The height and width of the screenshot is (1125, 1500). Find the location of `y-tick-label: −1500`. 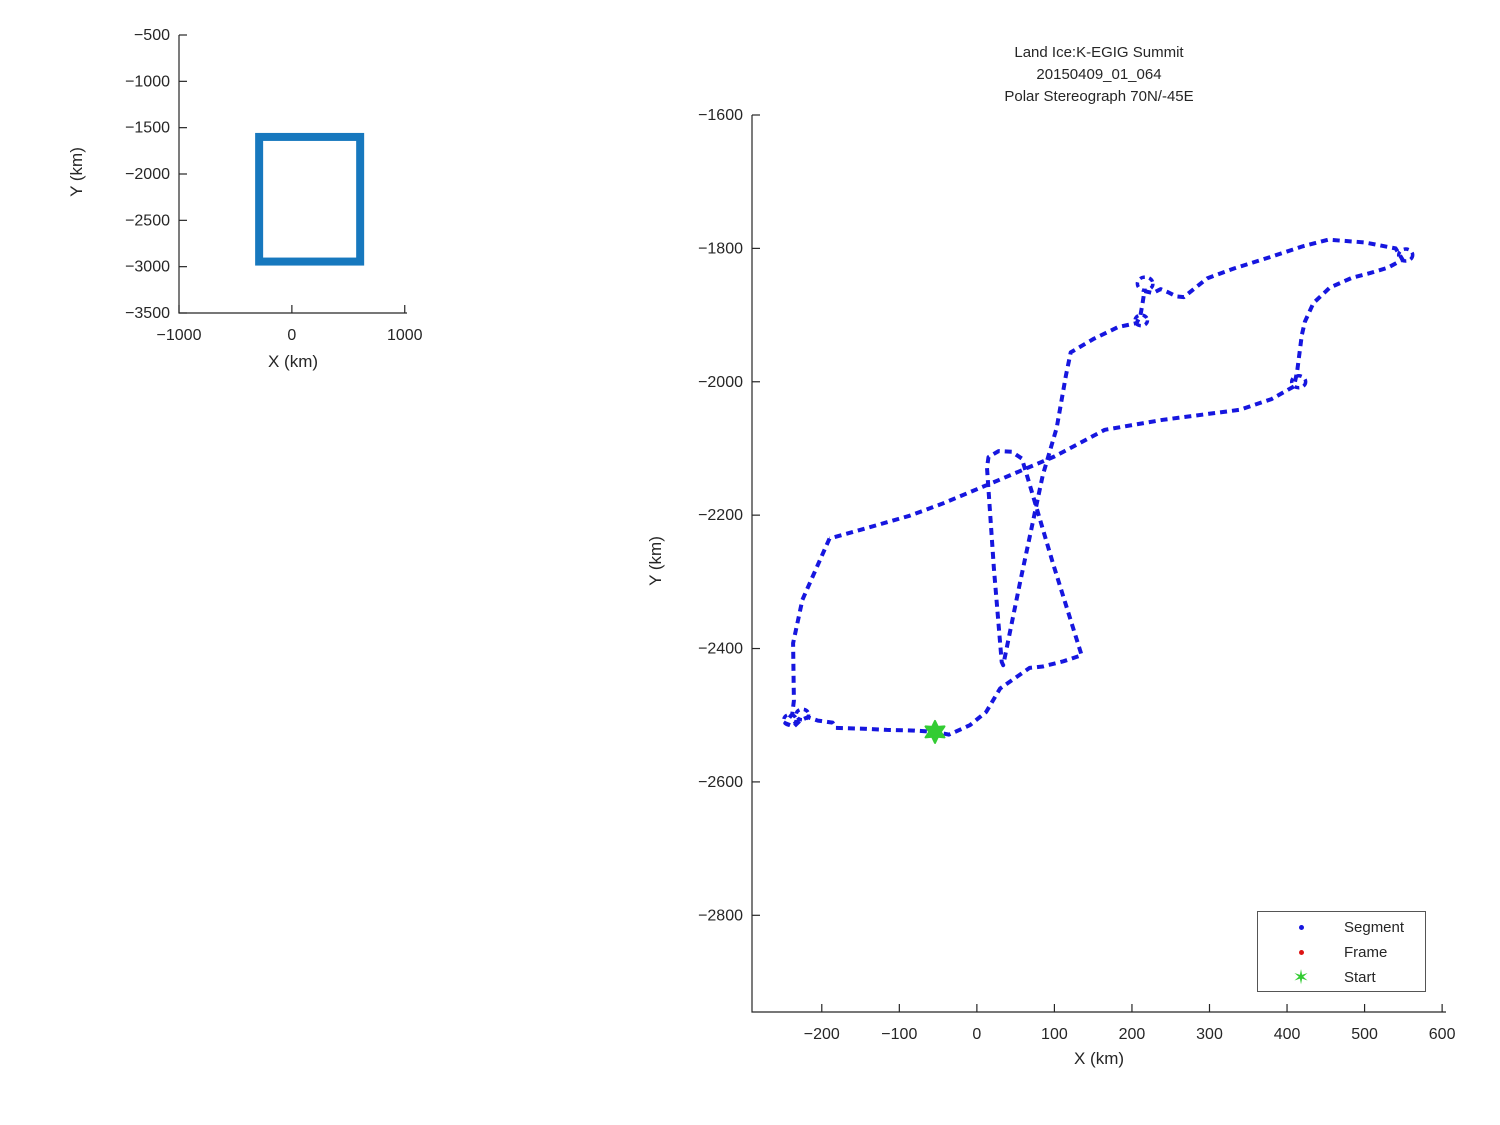

y-tick-label: −1500 is located at coordinates (147, 128).